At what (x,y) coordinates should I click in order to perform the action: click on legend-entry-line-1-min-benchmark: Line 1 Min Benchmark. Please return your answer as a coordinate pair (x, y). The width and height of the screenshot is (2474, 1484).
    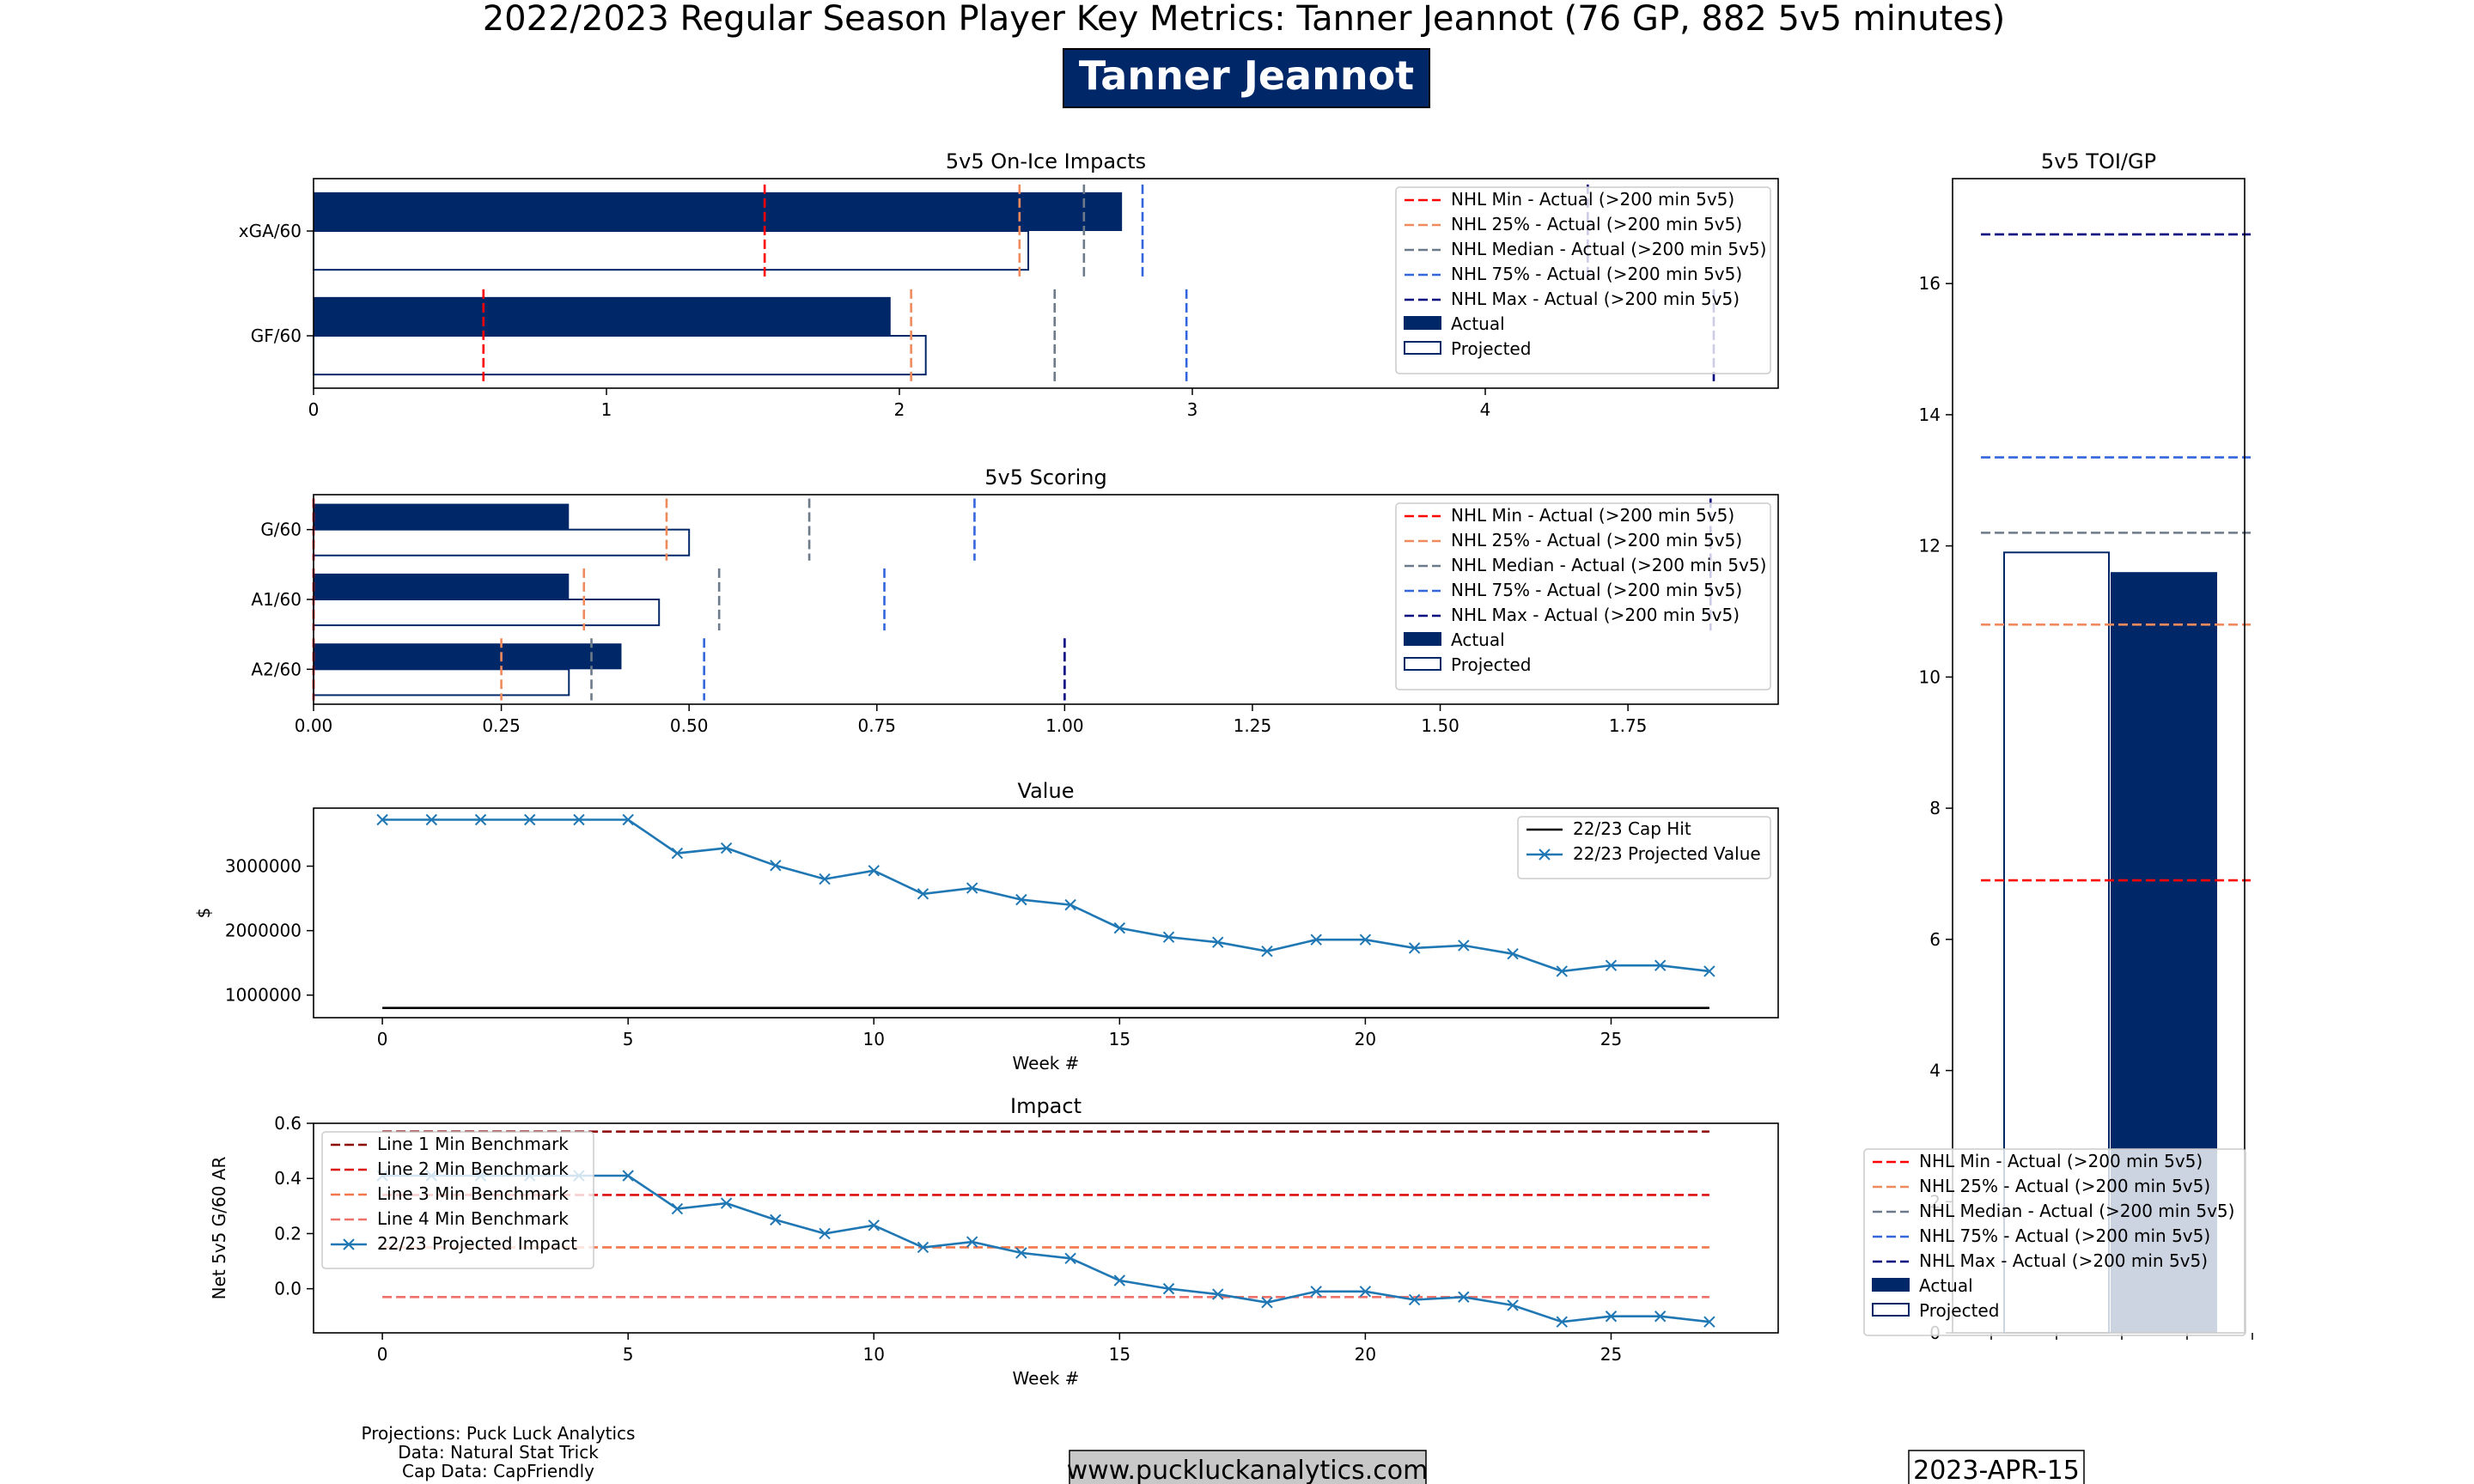
    Looking at the image, I should click on (450, 1144).